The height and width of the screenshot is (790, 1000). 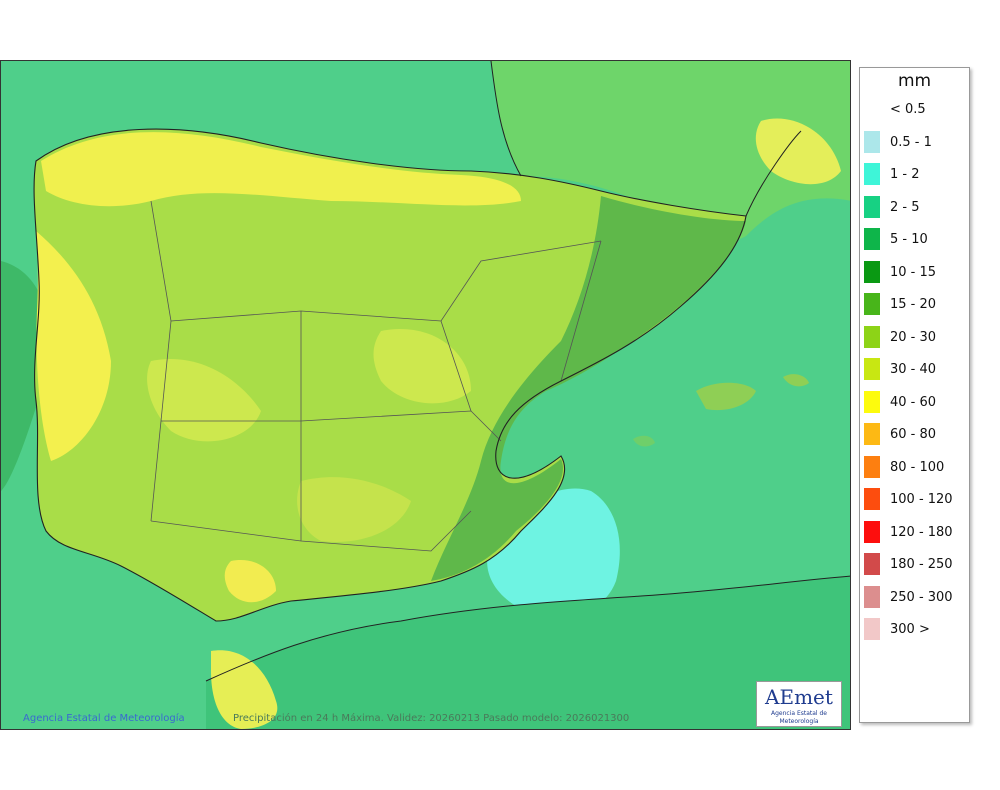 What do you see at coordinates (422, 366) in the screenshot?
I see `central-east-area` at bounding box center [422, 366].